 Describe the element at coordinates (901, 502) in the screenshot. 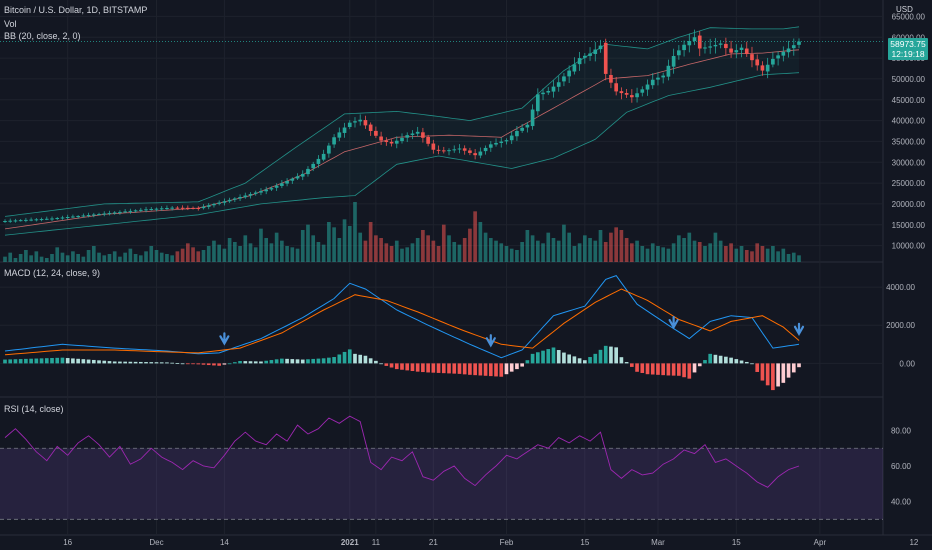

I see `rsi-axis-label: 40.00` at that location.